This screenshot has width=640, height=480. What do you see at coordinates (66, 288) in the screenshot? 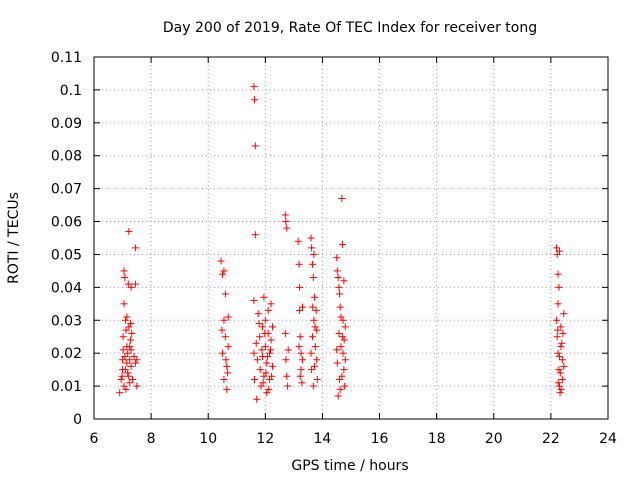
I see `y-tick-label: 0.04` at bounding box center [66, 288].